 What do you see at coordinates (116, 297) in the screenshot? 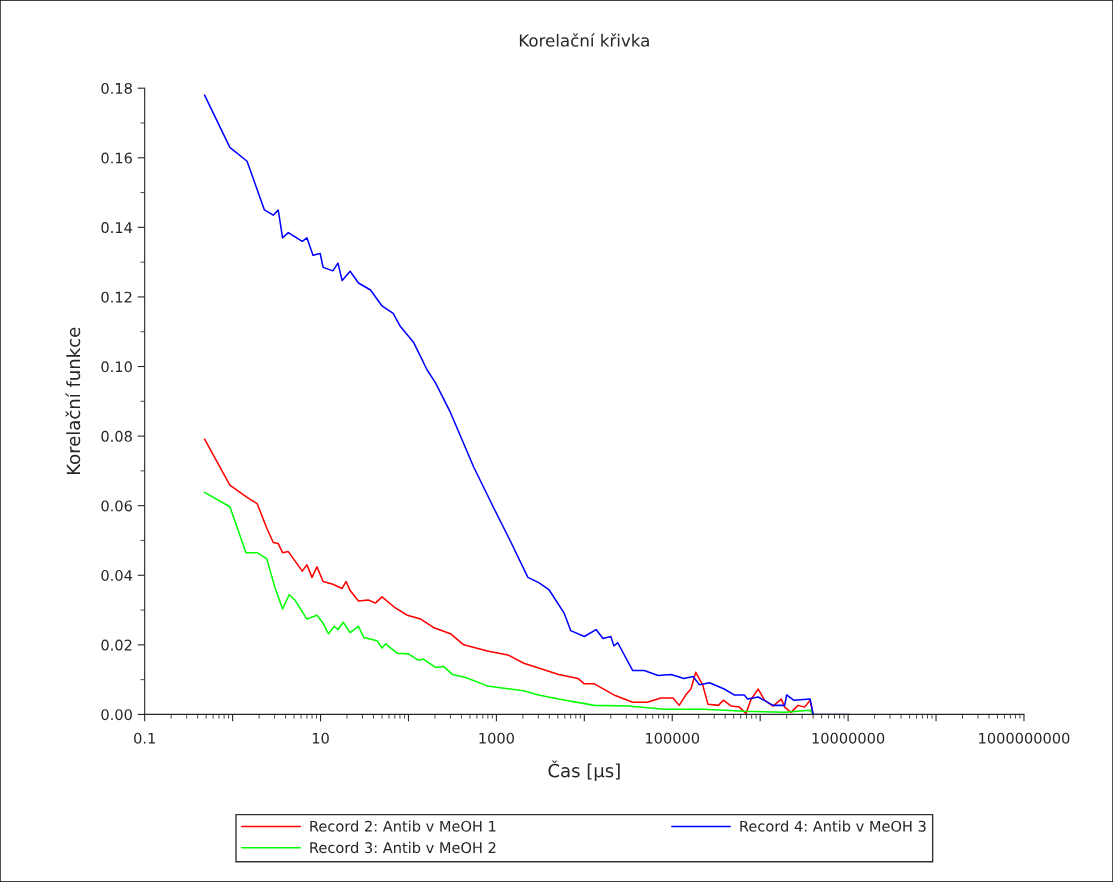
I see `y-tick-label: 0.12` at bounding box center [116, 297].